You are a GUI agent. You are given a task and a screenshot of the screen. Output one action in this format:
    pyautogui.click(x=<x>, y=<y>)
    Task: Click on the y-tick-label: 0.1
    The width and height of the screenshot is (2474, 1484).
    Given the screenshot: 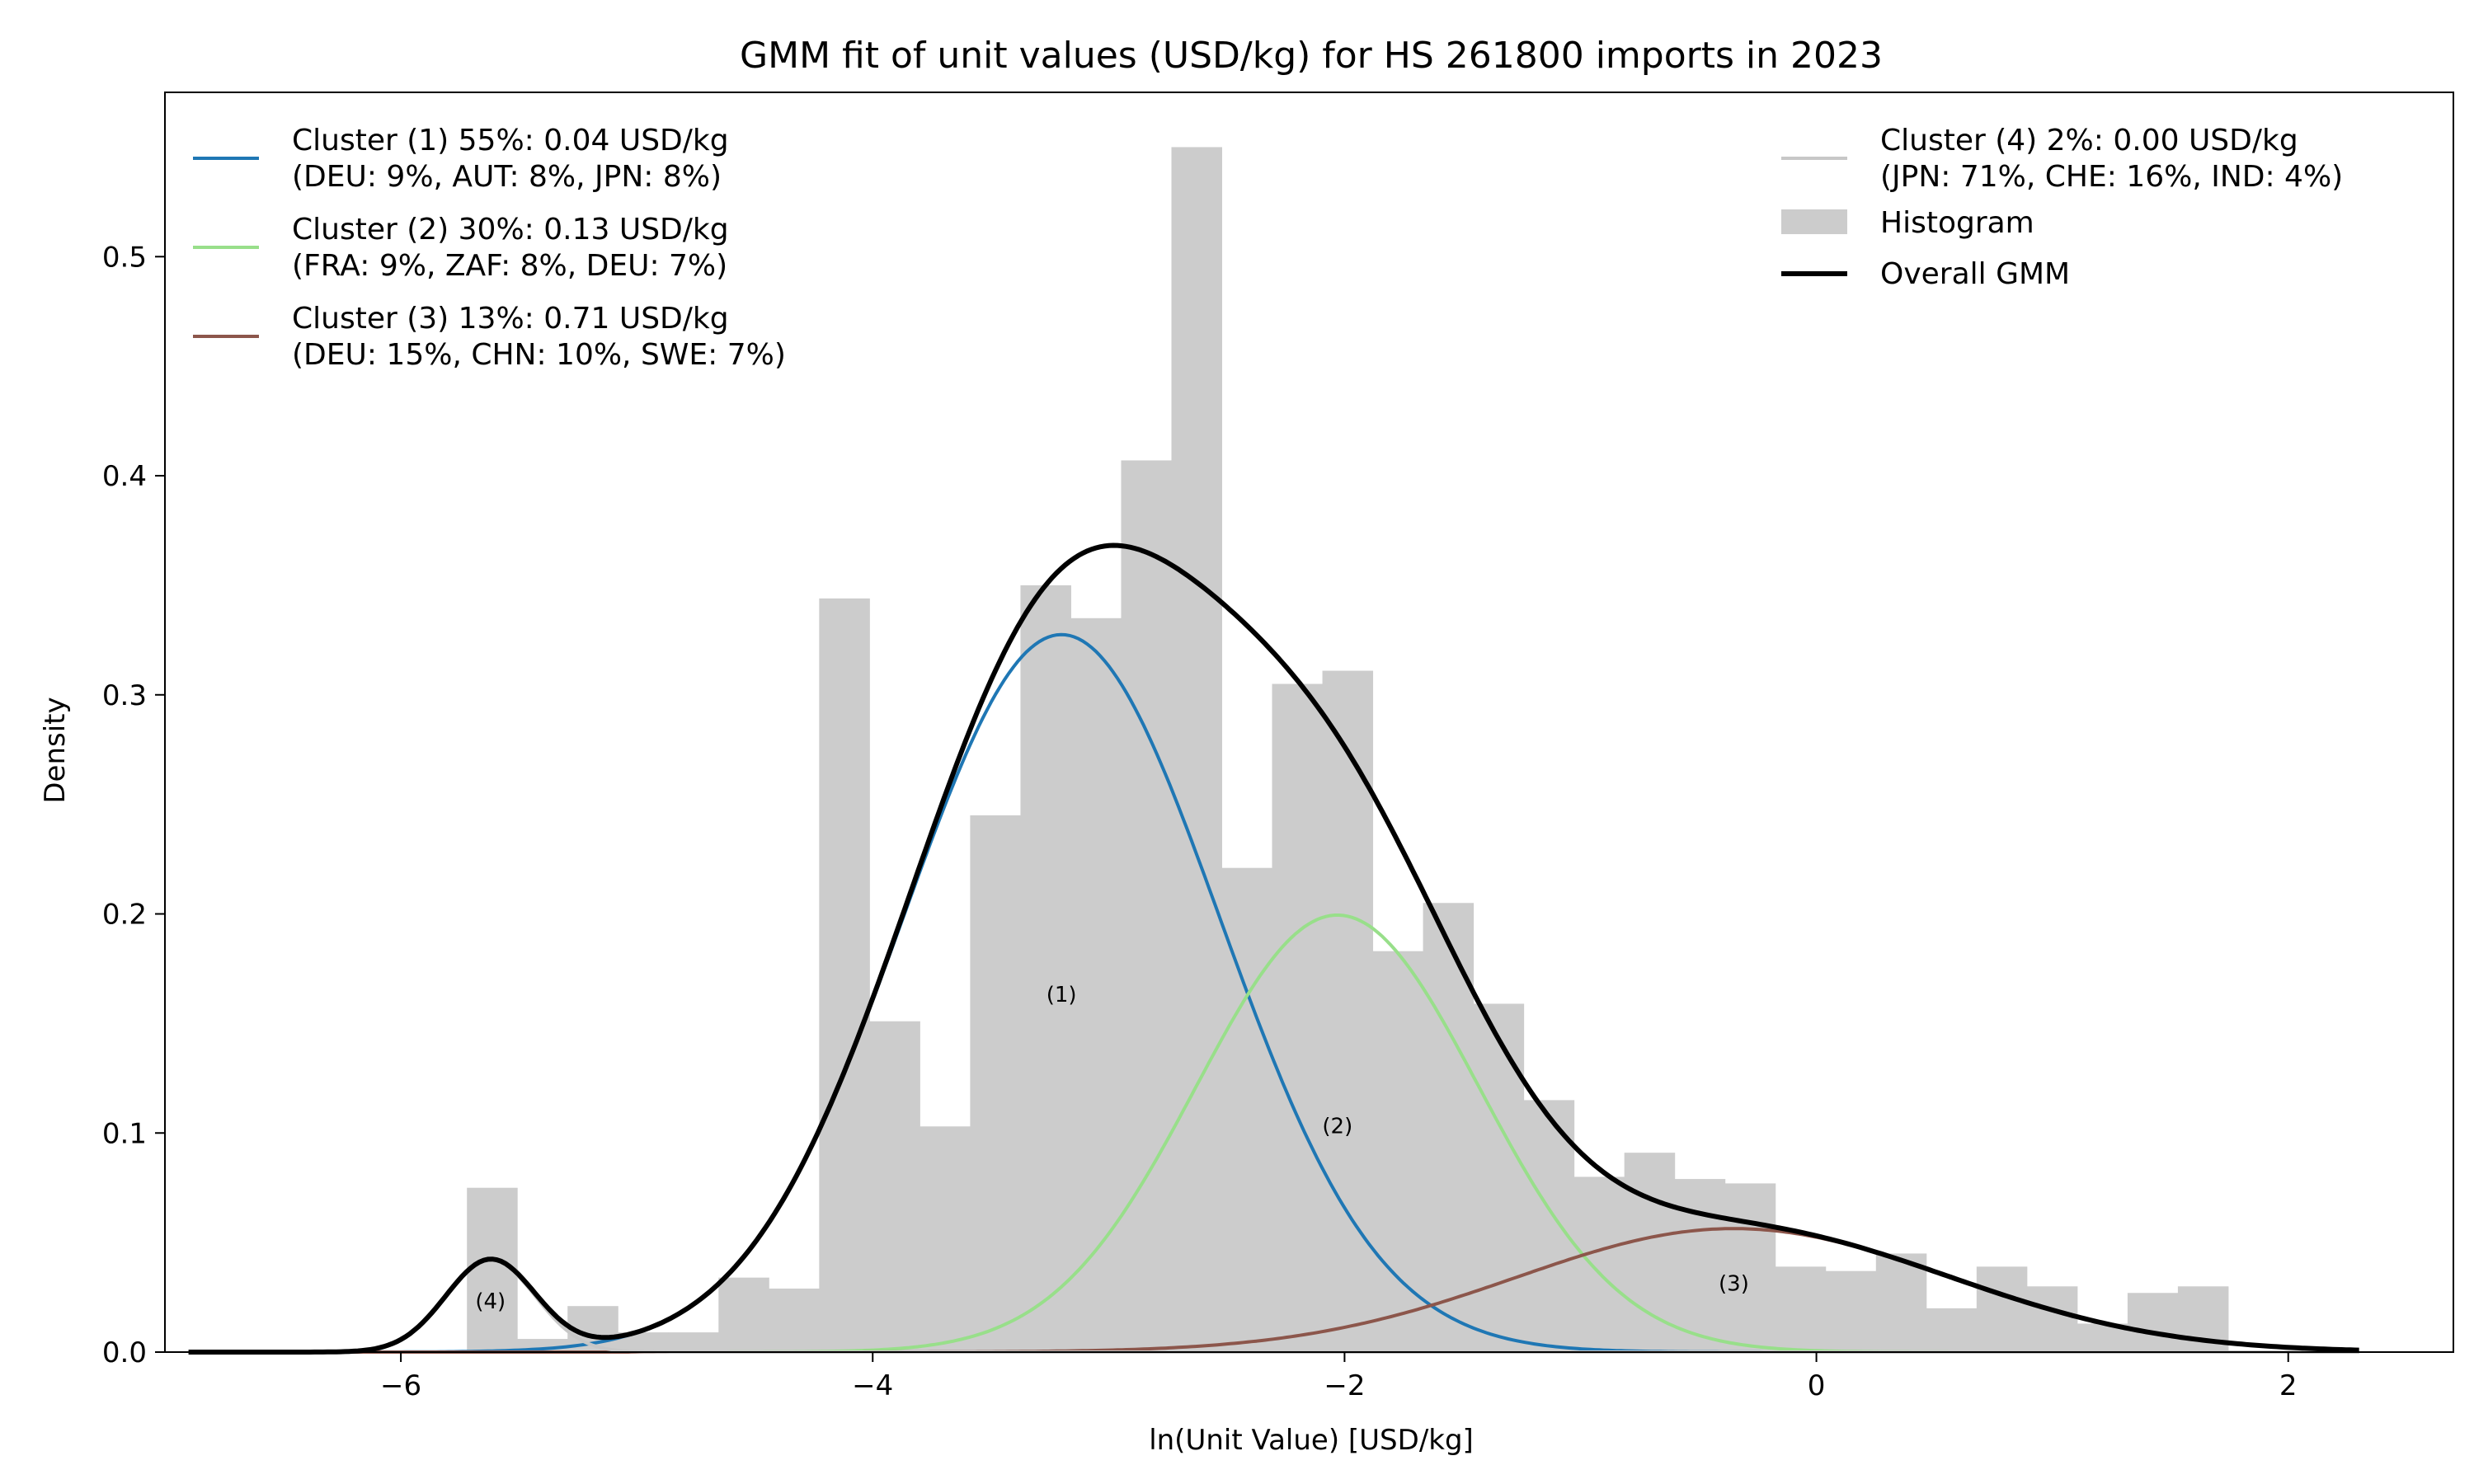 What is the action you would take?
    pyautogui.click(x=124, y=1133)
    